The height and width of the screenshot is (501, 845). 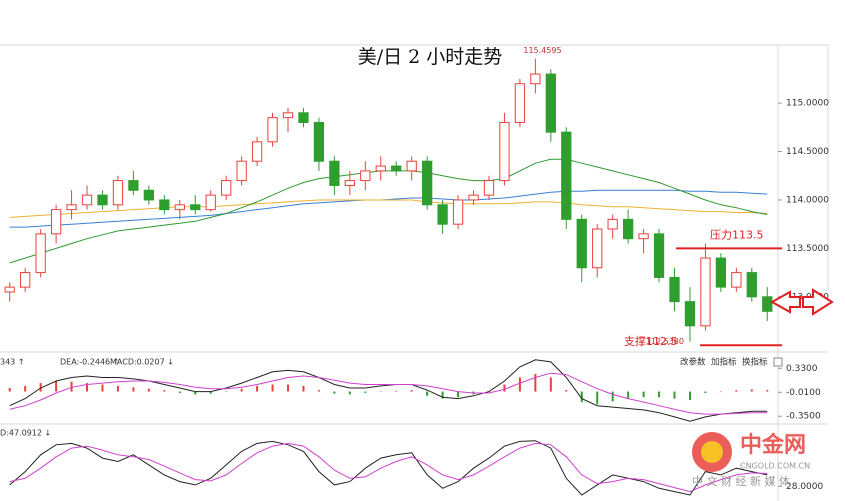 I want to click on y-tick-label: 114.5000, so click(x=807, y=152).